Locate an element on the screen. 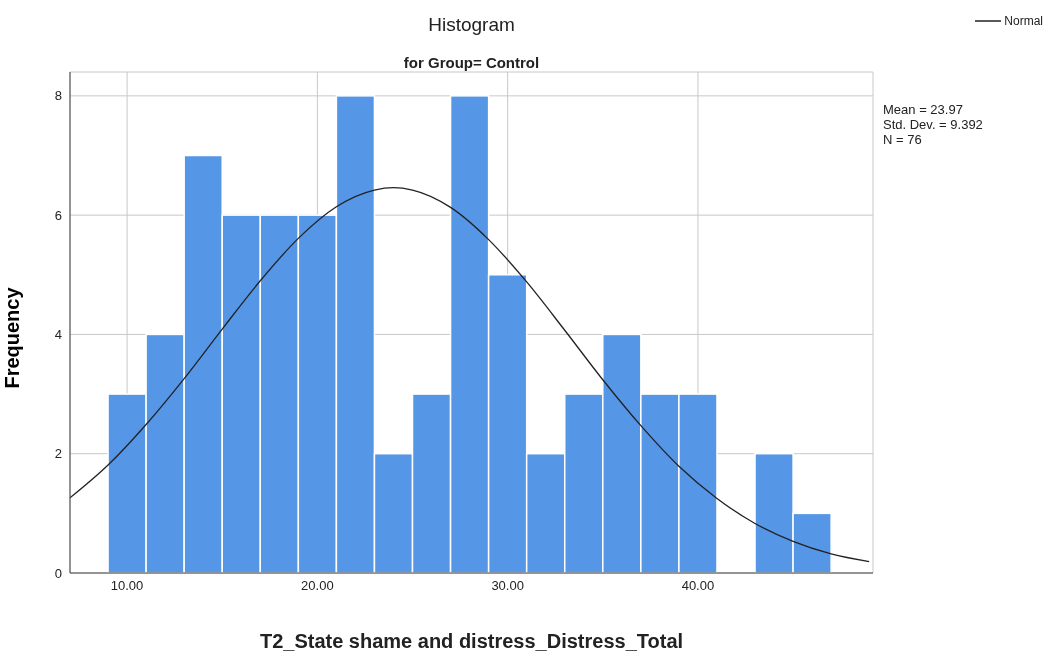 This screenshot has height=667, width=1051. legend-label: Normal is located at coordinates (1023, 21).